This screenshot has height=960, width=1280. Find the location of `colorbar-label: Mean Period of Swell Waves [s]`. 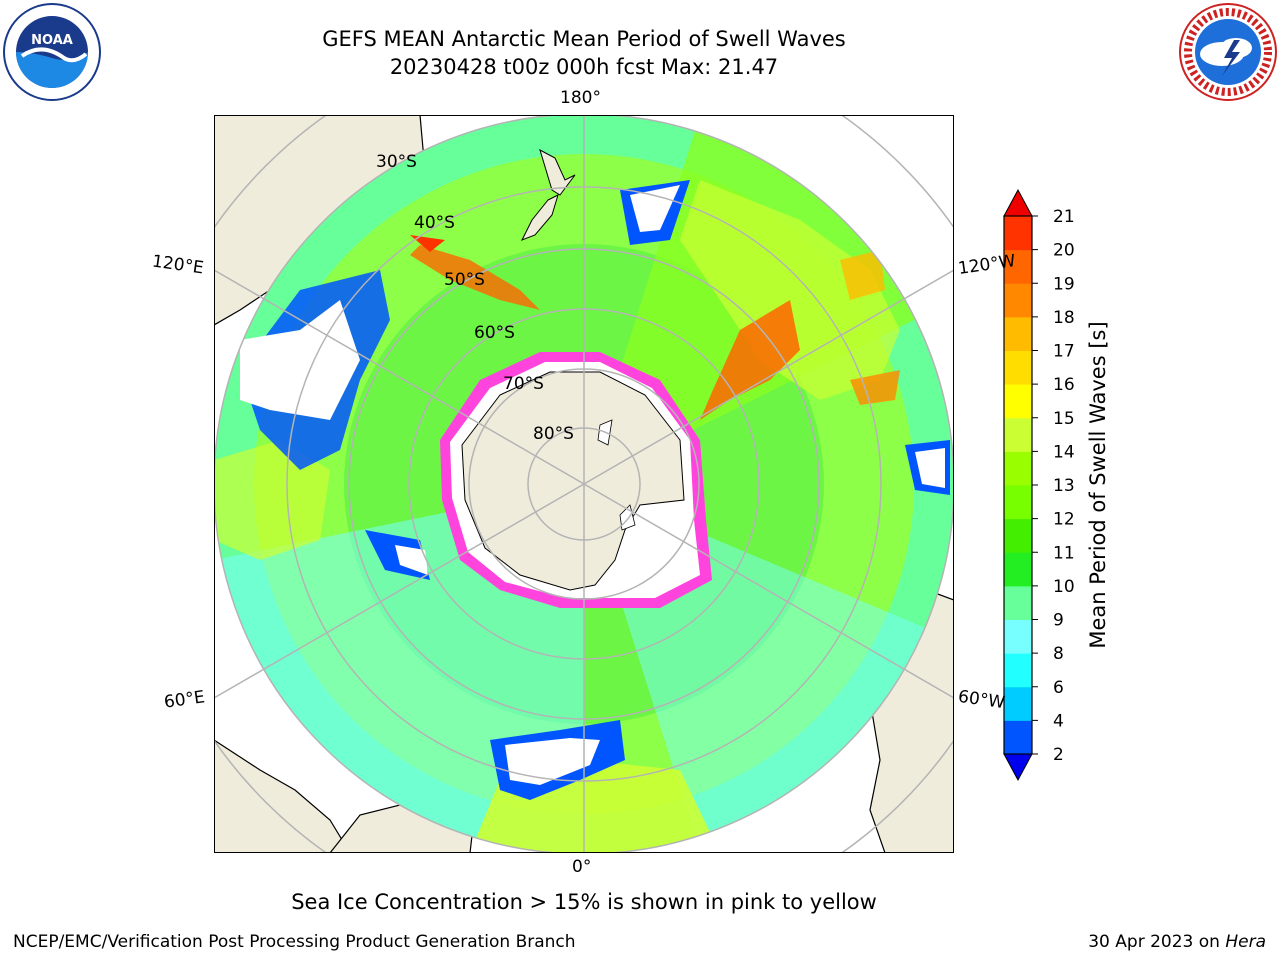

colorbar-label: Mean Period of Swell Waves [s] is located at coordinates (1098, 485).